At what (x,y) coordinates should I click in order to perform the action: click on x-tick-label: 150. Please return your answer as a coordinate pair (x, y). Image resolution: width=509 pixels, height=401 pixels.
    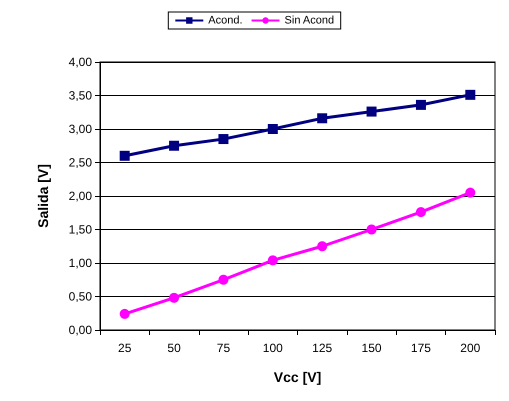
    Looking at the image, I should click on (372, 348).